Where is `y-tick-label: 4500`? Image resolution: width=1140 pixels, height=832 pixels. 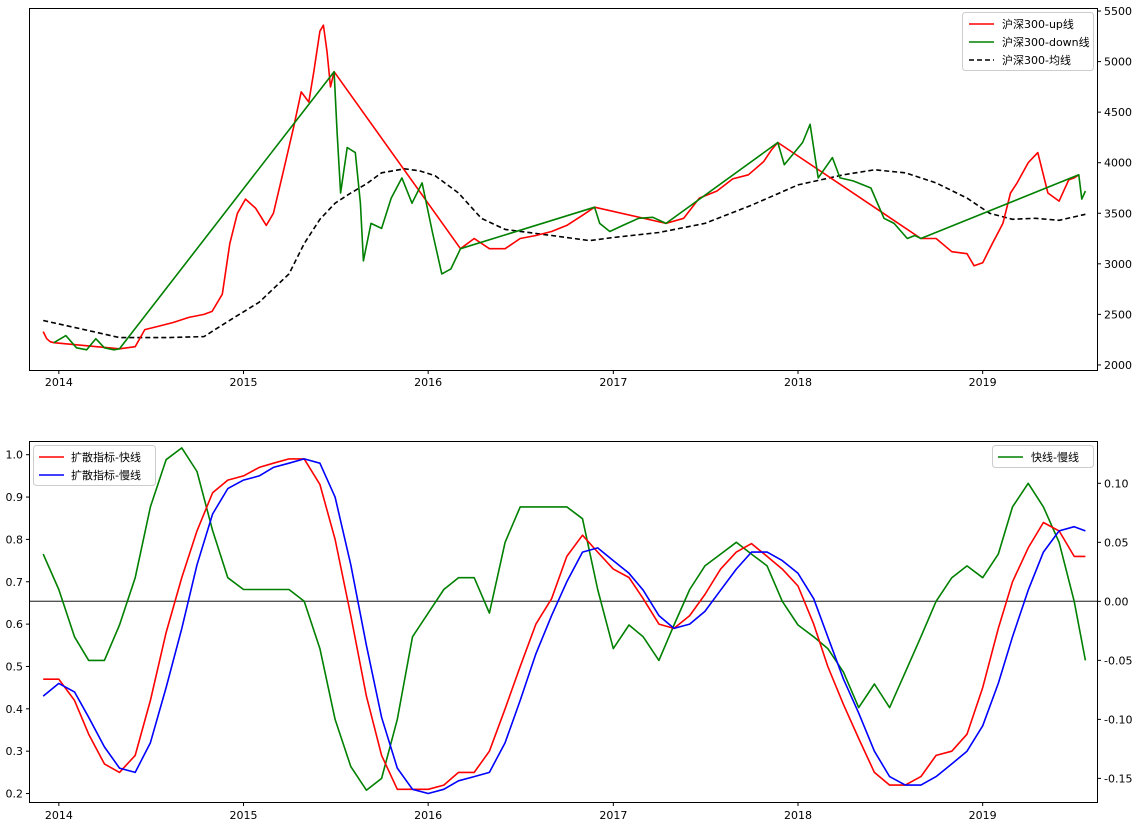
y-tick-label: 4500 is located at coordinates (1118, 112).